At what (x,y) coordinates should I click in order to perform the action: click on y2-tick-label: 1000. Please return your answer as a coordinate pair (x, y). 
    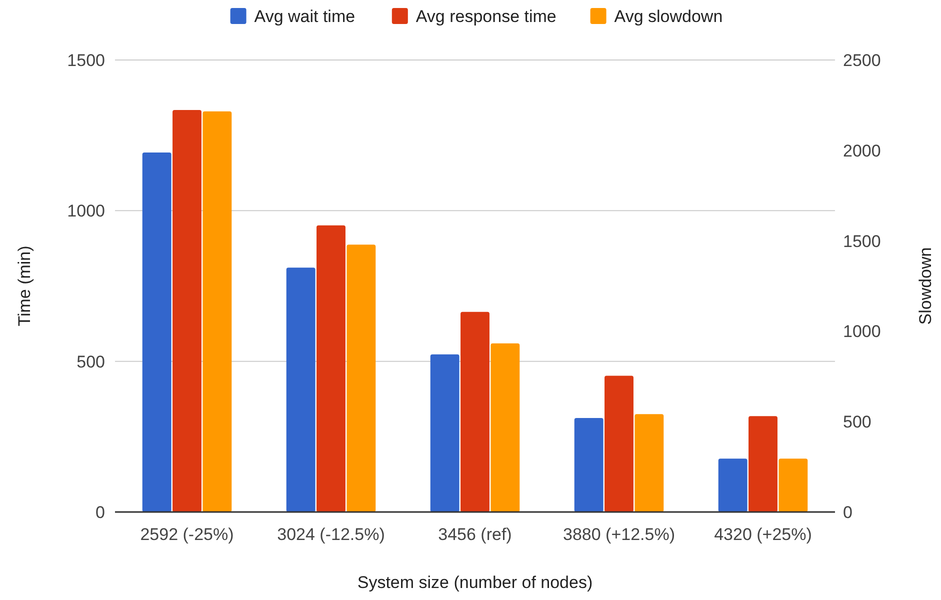
    Looking at the image, I should click on (862, 332).